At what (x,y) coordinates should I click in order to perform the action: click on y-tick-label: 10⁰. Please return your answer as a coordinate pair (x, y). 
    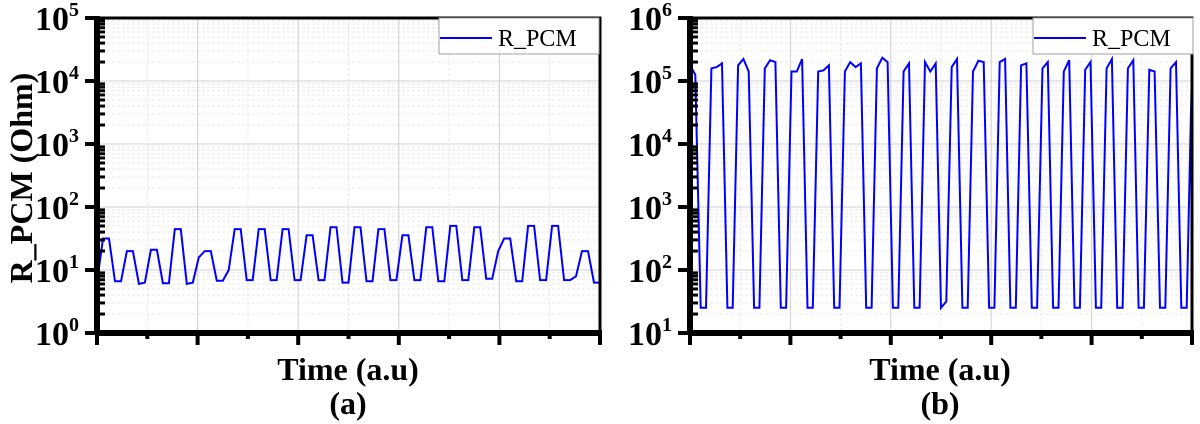
    Looking at the image, I should click on (57, 333).